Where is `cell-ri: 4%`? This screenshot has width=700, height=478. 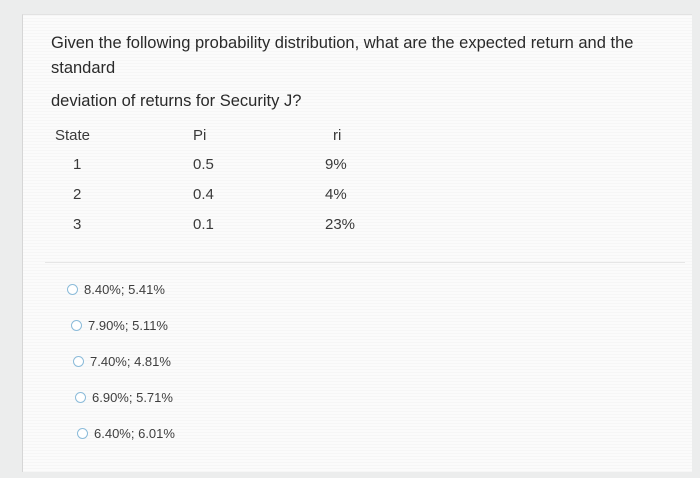
cell-ri: 4% is located at coordinates (336, 194).